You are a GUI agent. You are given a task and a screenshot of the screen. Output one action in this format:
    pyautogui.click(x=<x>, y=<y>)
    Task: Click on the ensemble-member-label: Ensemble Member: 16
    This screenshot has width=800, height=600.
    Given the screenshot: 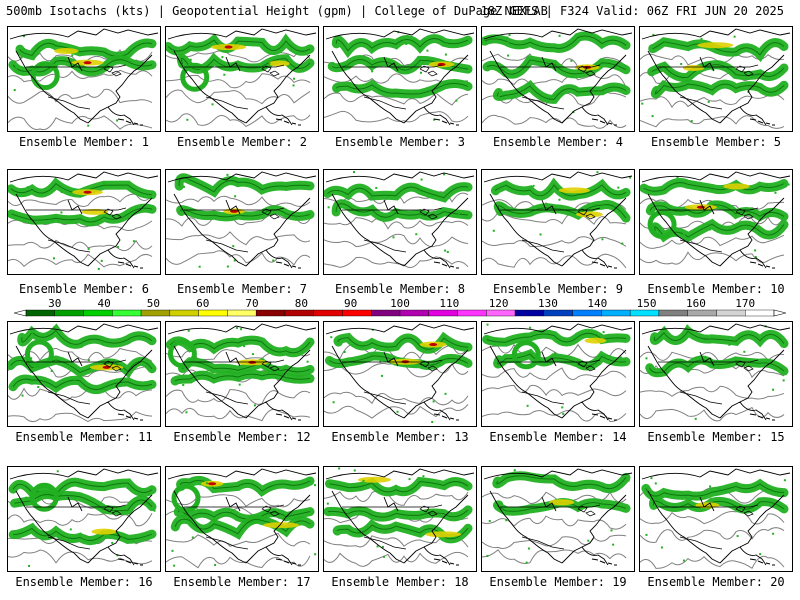 What is the action you would take?
    pyautogui.click(x=84, y=582)
    